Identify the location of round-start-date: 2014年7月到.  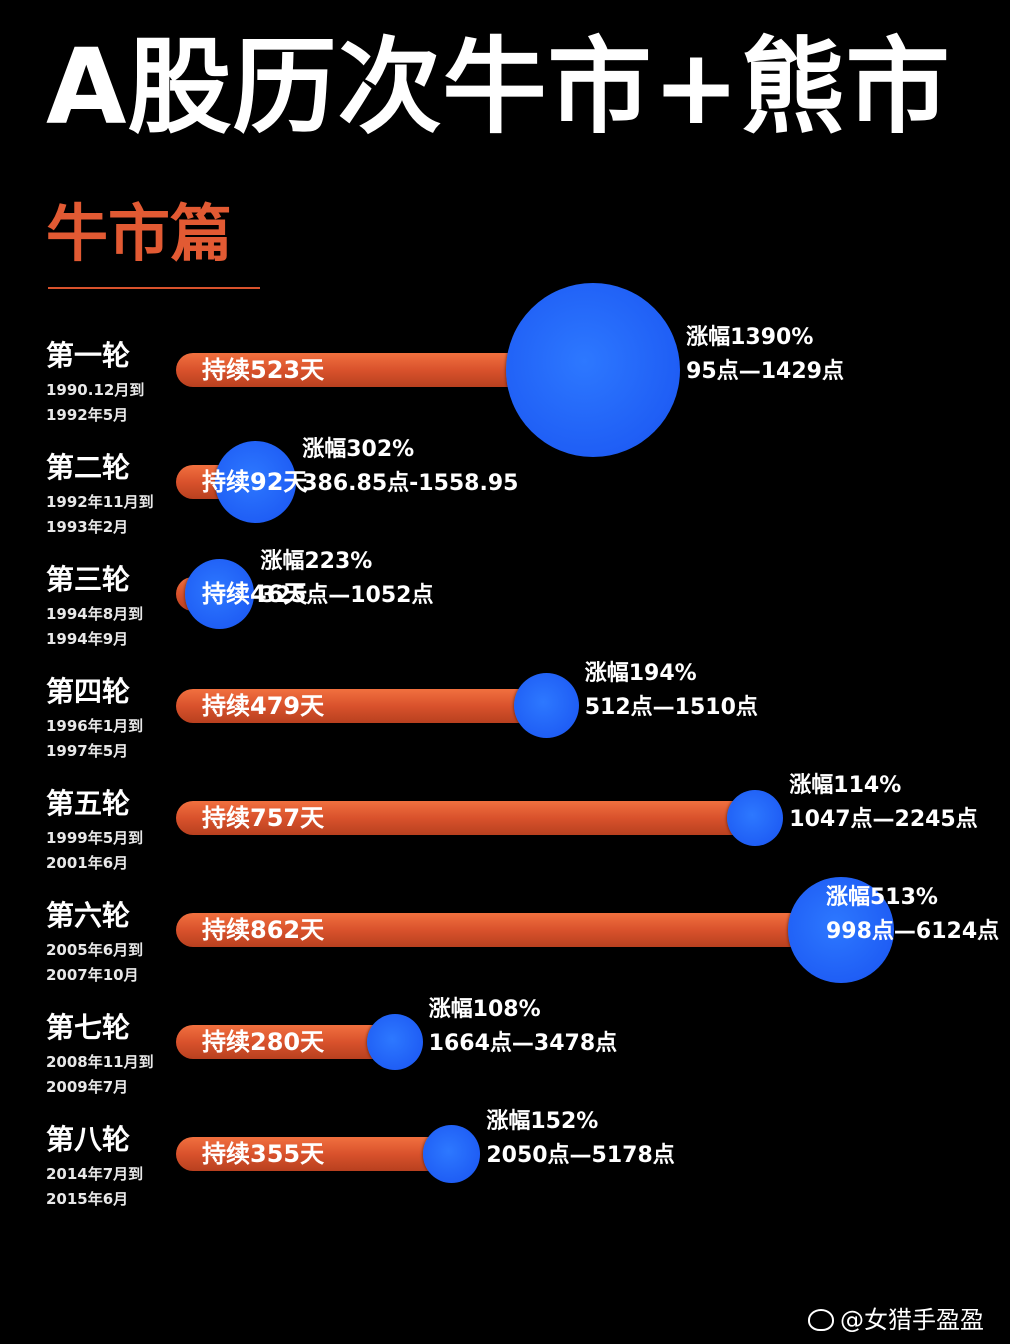
(95, 1174).